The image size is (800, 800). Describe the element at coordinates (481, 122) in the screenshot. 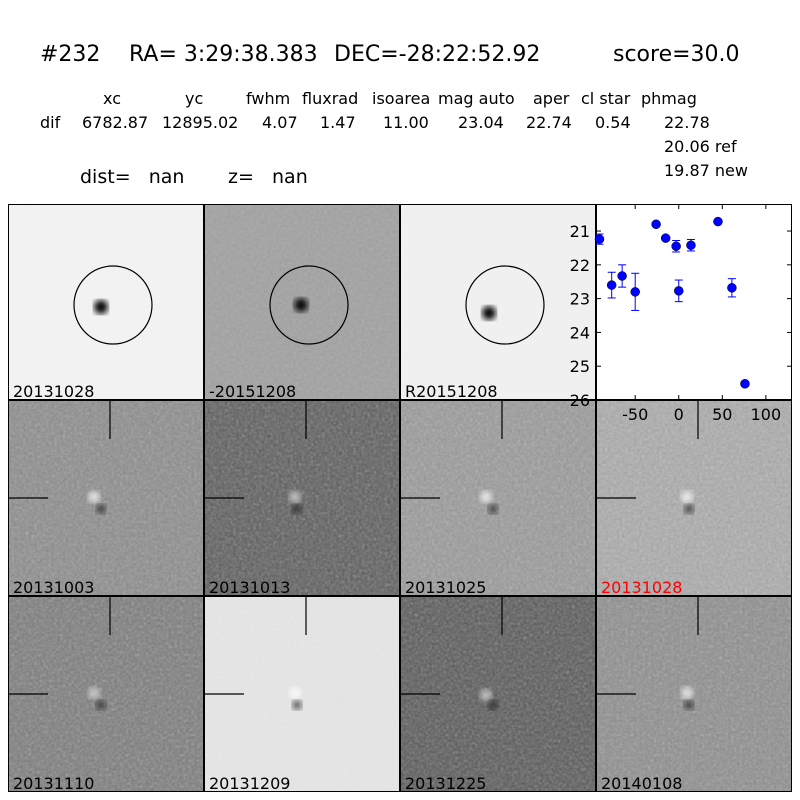

I see `column-value: 23.04` at that location.